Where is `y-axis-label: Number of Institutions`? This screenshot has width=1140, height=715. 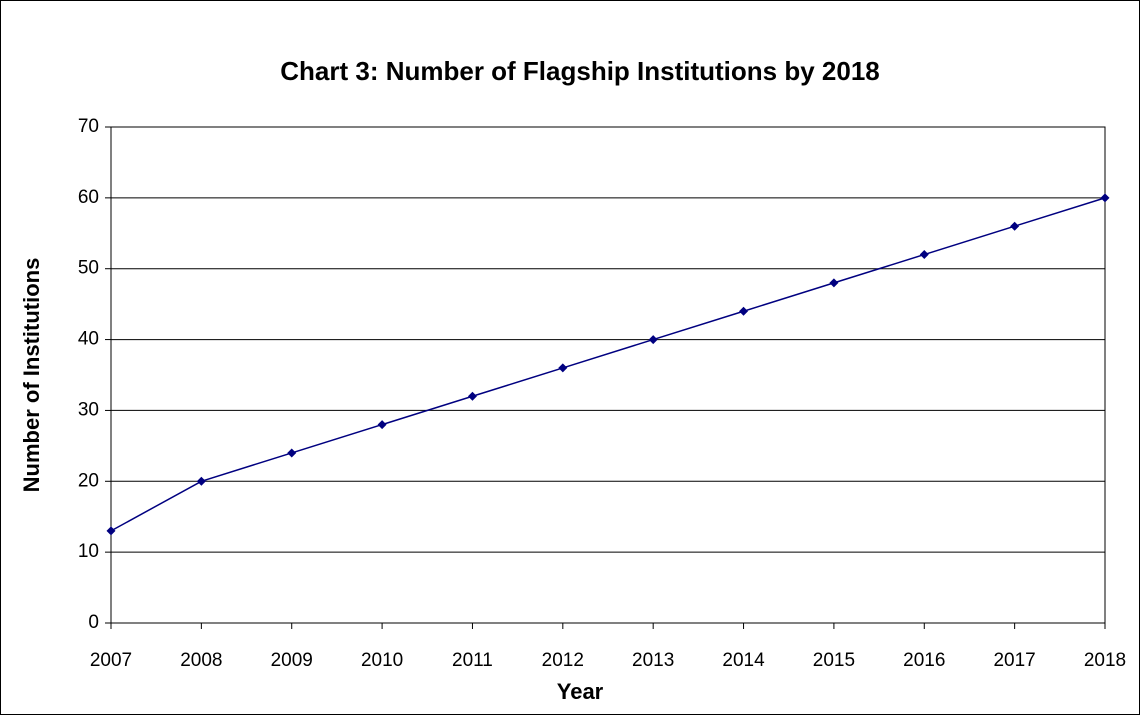 y-axis-label: Number of Institutions is located at coordinates (31, 375).